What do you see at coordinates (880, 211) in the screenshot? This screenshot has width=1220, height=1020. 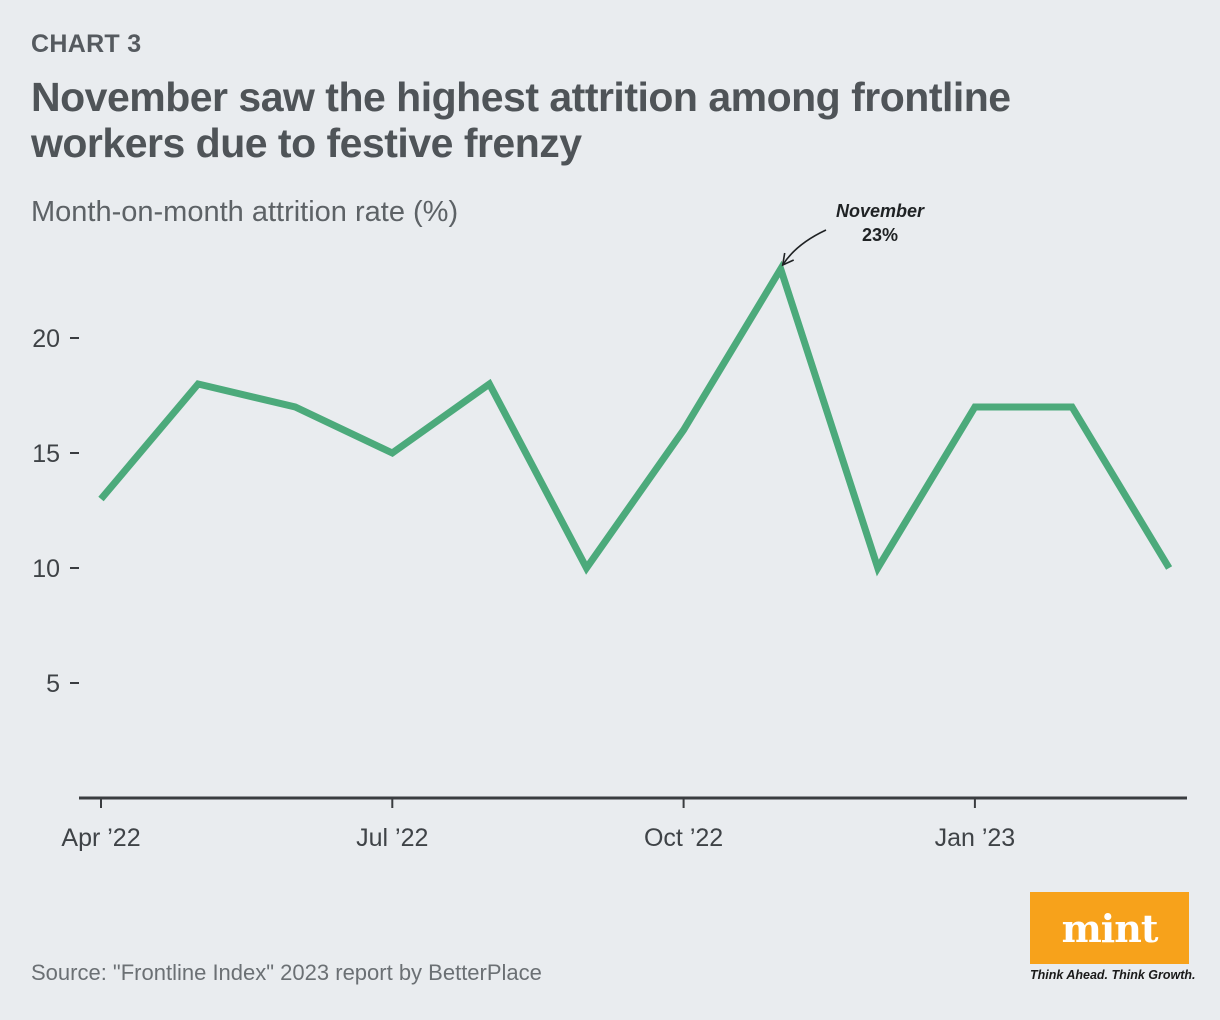 I see `annotation-label: November` at bounding box center [880, 211].